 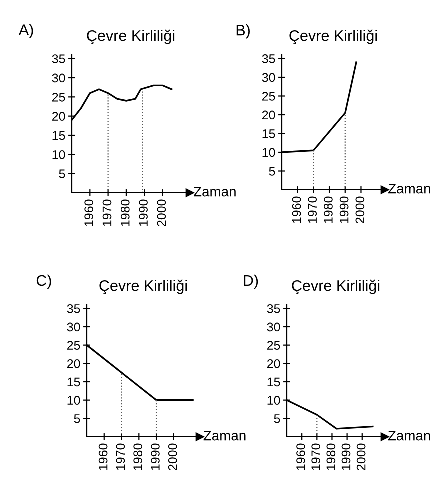 I want to click on text: D), so click(x=251, y=282).